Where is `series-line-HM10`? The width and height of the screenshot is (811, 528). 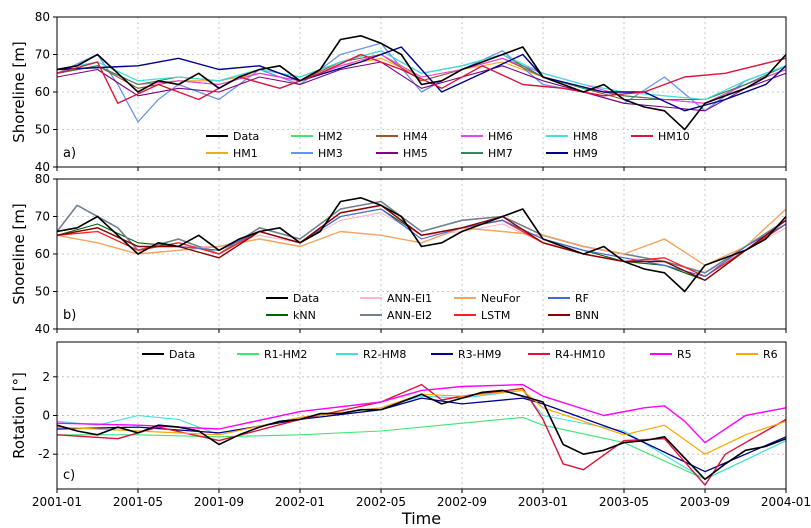 series-line-HM10 is located at coordinates (421, 79).